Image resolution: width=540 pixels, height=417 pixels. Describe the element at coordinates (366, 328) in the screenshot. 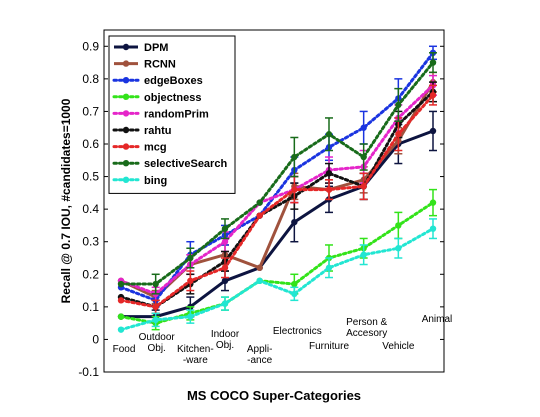

I see `x-category-label: Person & Accesory` at that location.